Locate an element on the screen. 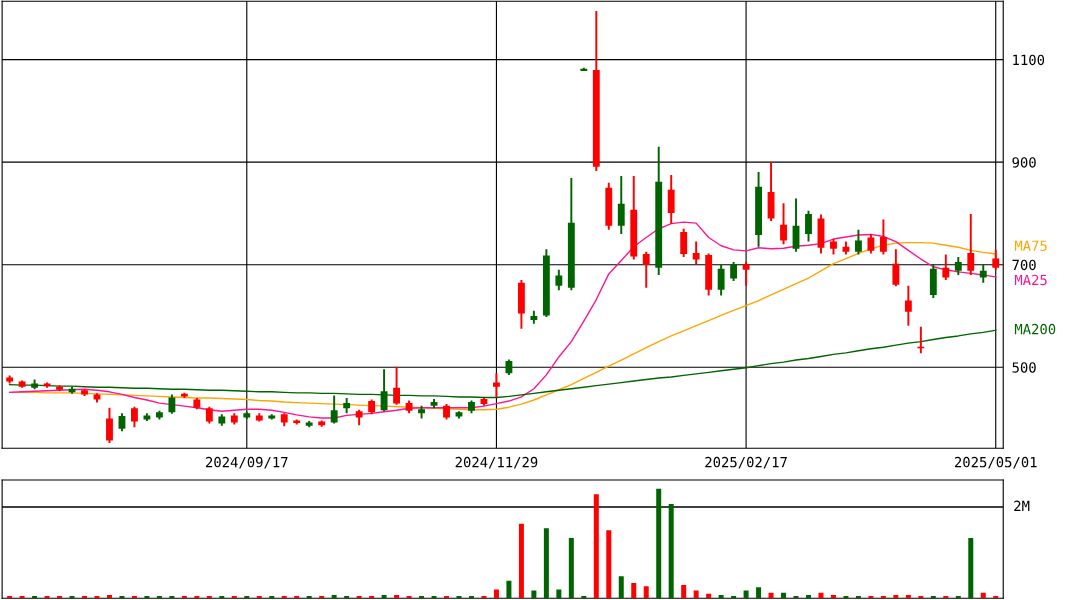 Image resolution: width=1065 pixels, height=600 pixels. series-label: MA25 is located at coordinates (1030, 280).